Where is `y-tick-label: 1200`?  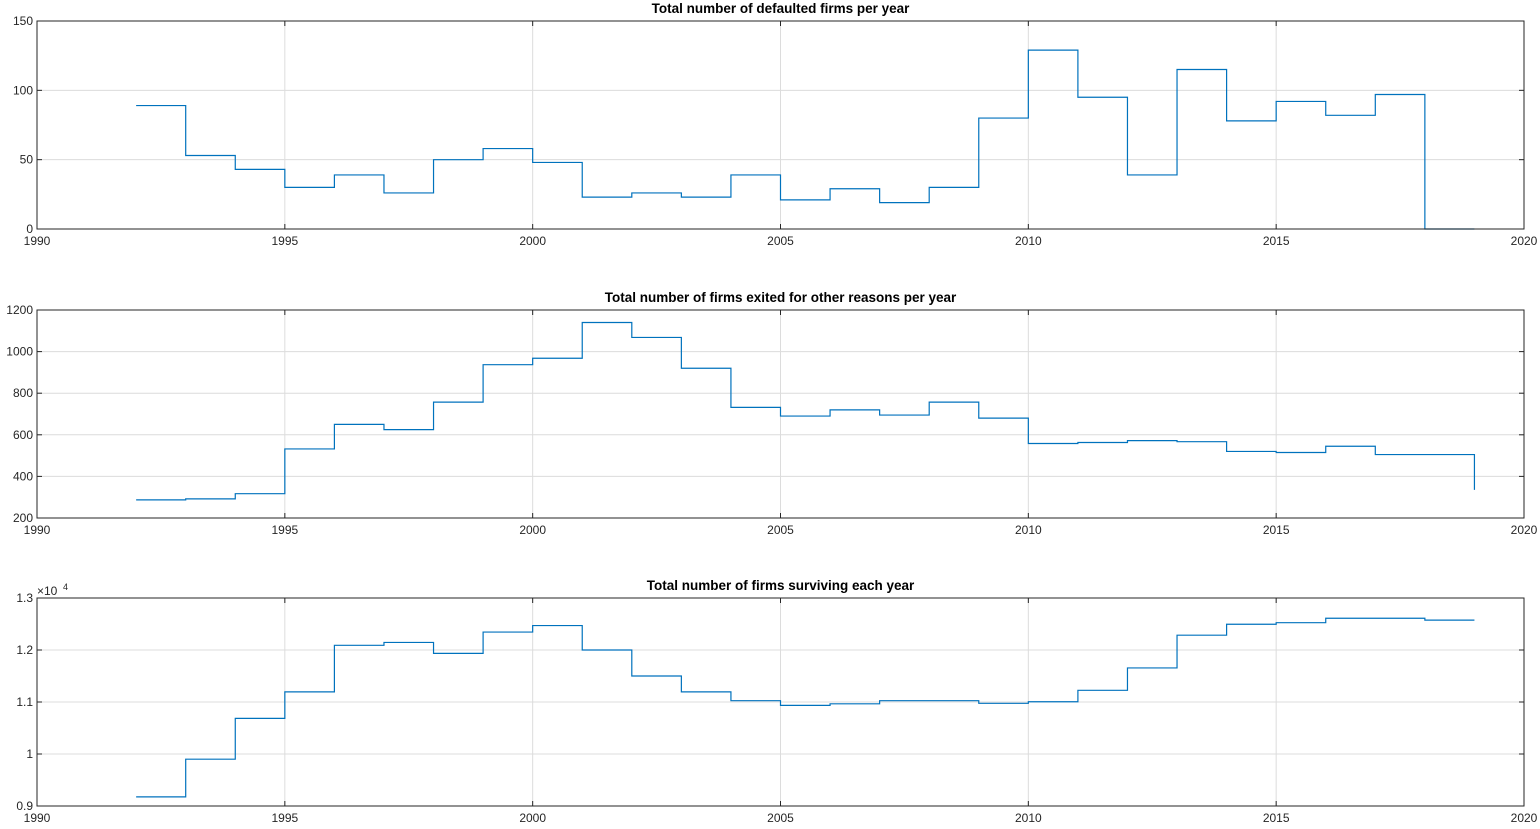
y-tick-label: 1200 is located at coordinates (19, 310).